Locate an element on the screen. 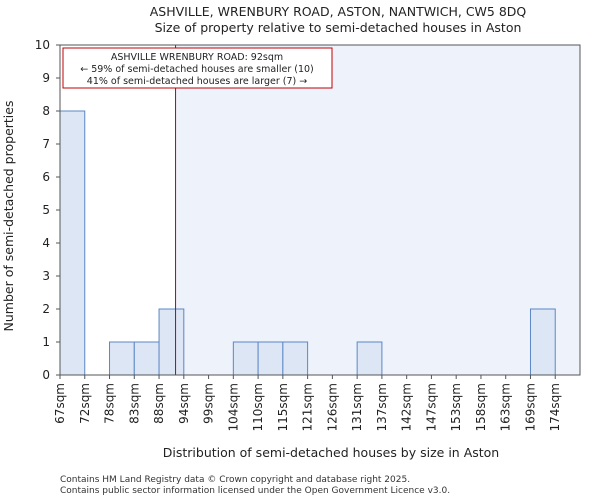 The width and height of the screenshot is (600, 500). bar-83sqm is located at coordinates (146, 358).